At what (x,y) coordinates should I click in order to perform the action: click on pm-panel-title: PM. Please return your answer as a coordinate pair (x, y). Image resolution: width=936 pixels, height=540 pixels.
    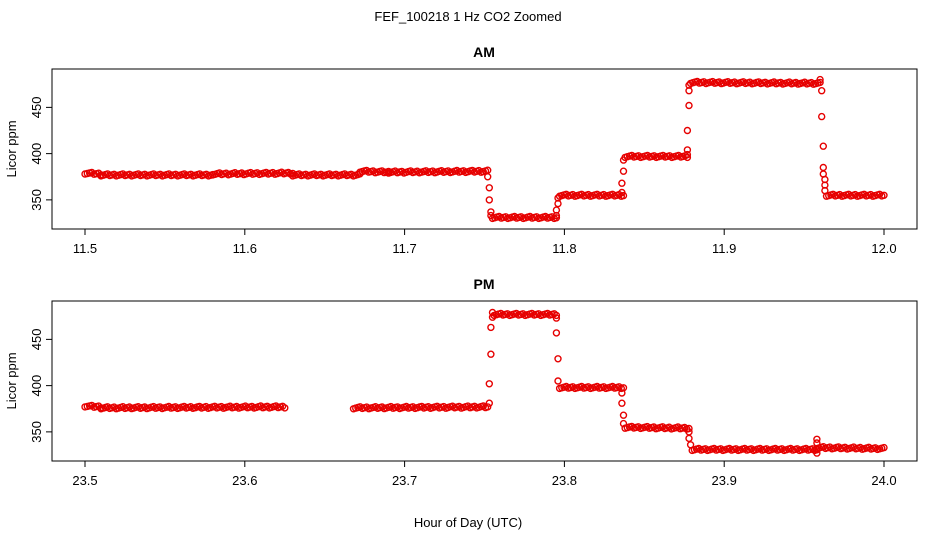
    Looking at the image, I should click on (484, 284).